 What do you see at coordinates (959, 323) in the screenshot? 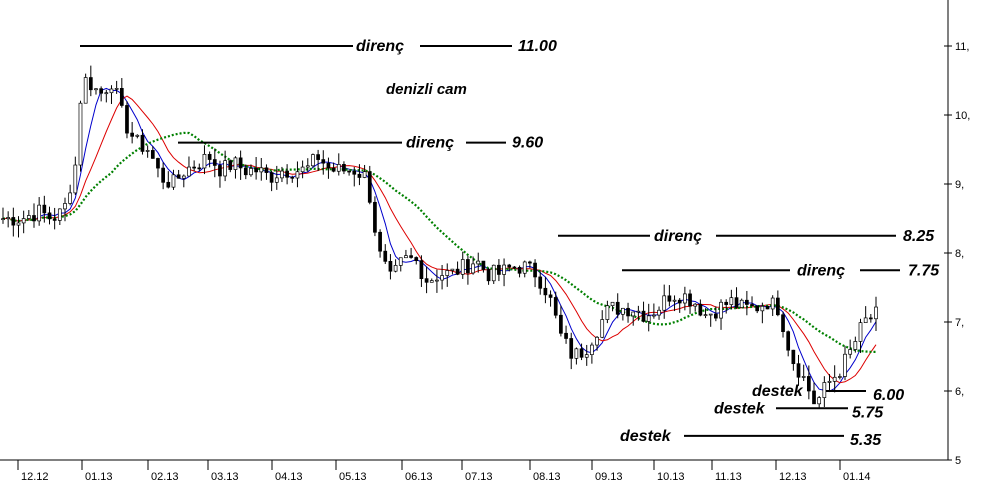
I see `y-tick-label: 7,` at bounding box center [959, 323].